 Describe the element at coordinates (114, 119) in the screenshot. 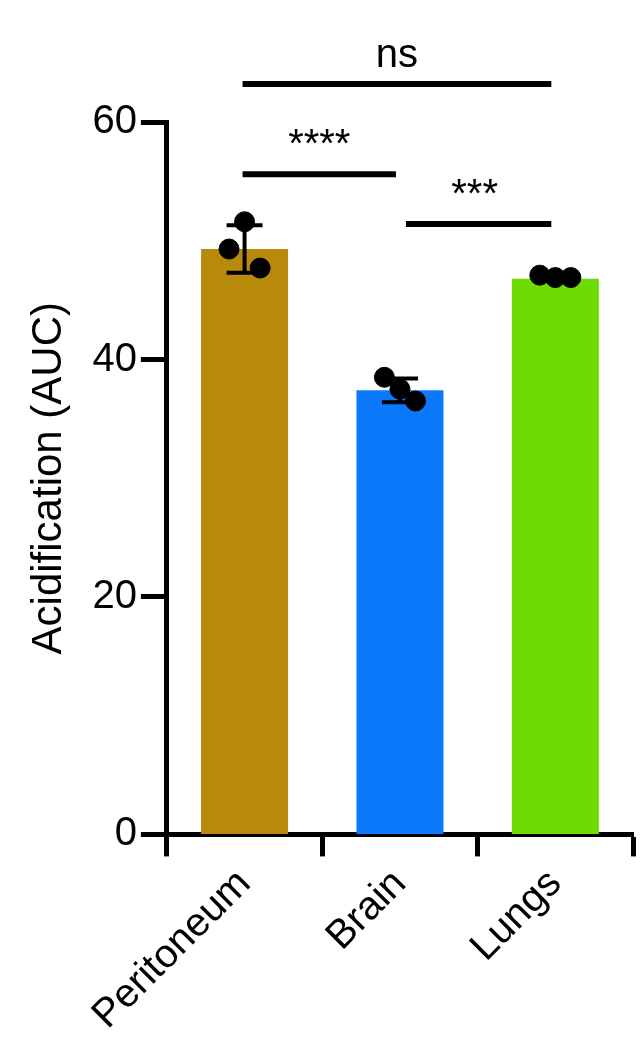

I see `y-tick-label: 60` at that location.